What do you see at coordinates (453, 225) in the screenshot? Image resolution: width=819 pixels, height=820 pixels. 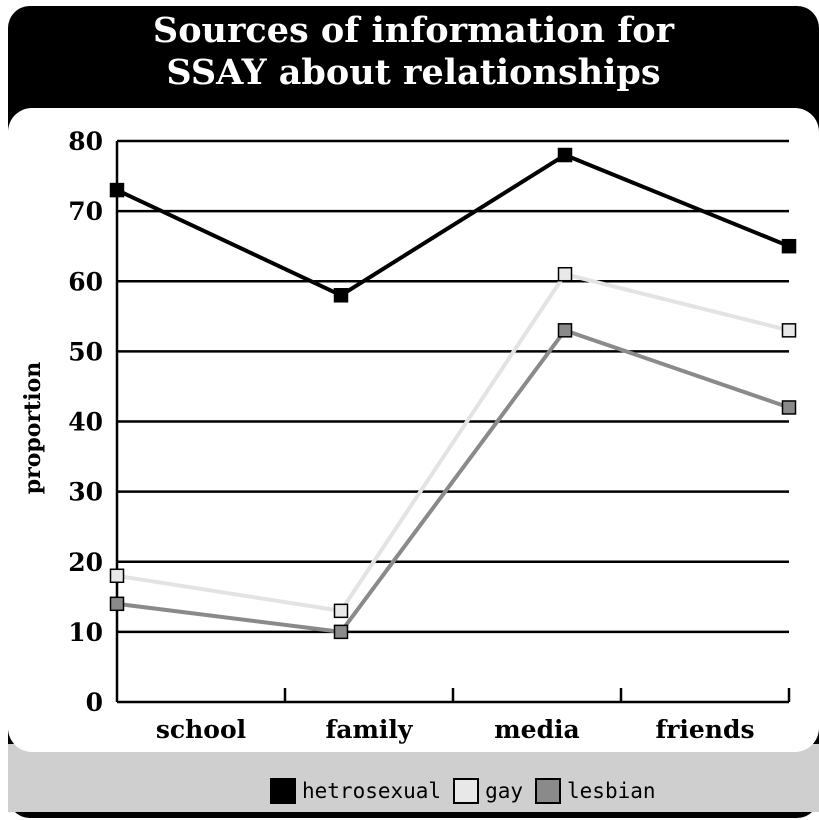 I see `series-line-hetrosexual` at bounding box center [453, 225].